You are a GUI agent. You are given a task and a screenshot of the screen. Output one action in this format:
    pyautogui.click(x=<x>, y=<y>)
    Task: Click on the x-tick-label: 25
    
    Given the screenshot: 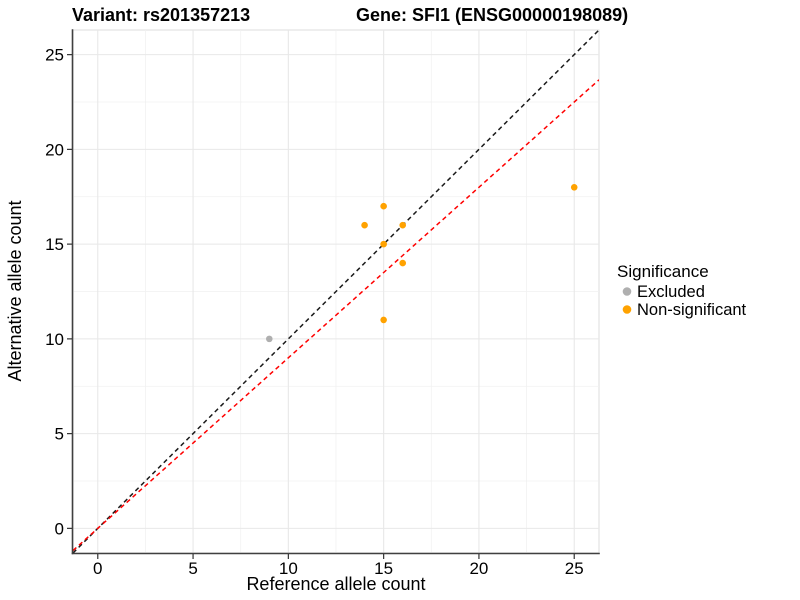 What is the action you would take?
    pyautogui.click(x=574, y=568)
    